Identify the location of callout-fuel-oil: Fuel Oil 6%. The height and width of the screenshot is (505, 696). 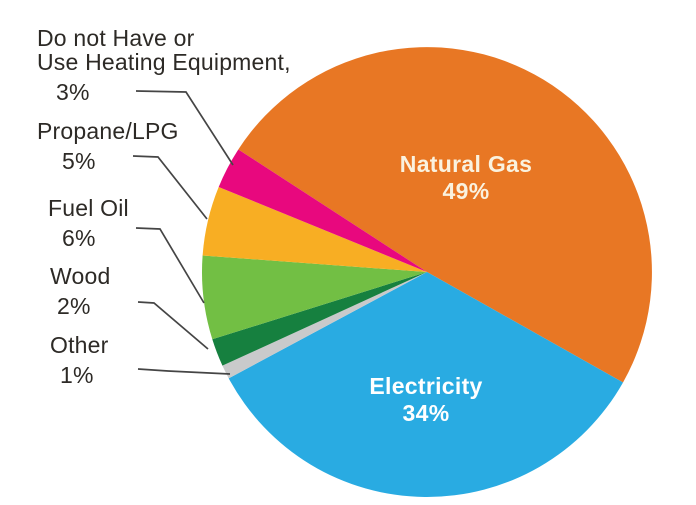
(88, 223).